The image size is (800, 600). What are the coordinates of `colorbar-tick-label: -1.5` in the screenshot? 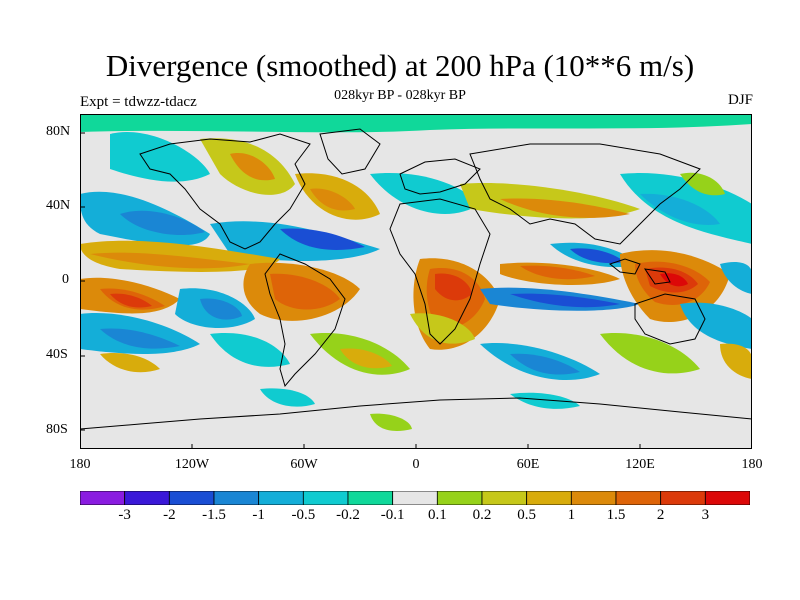 It's located at (214, 515).